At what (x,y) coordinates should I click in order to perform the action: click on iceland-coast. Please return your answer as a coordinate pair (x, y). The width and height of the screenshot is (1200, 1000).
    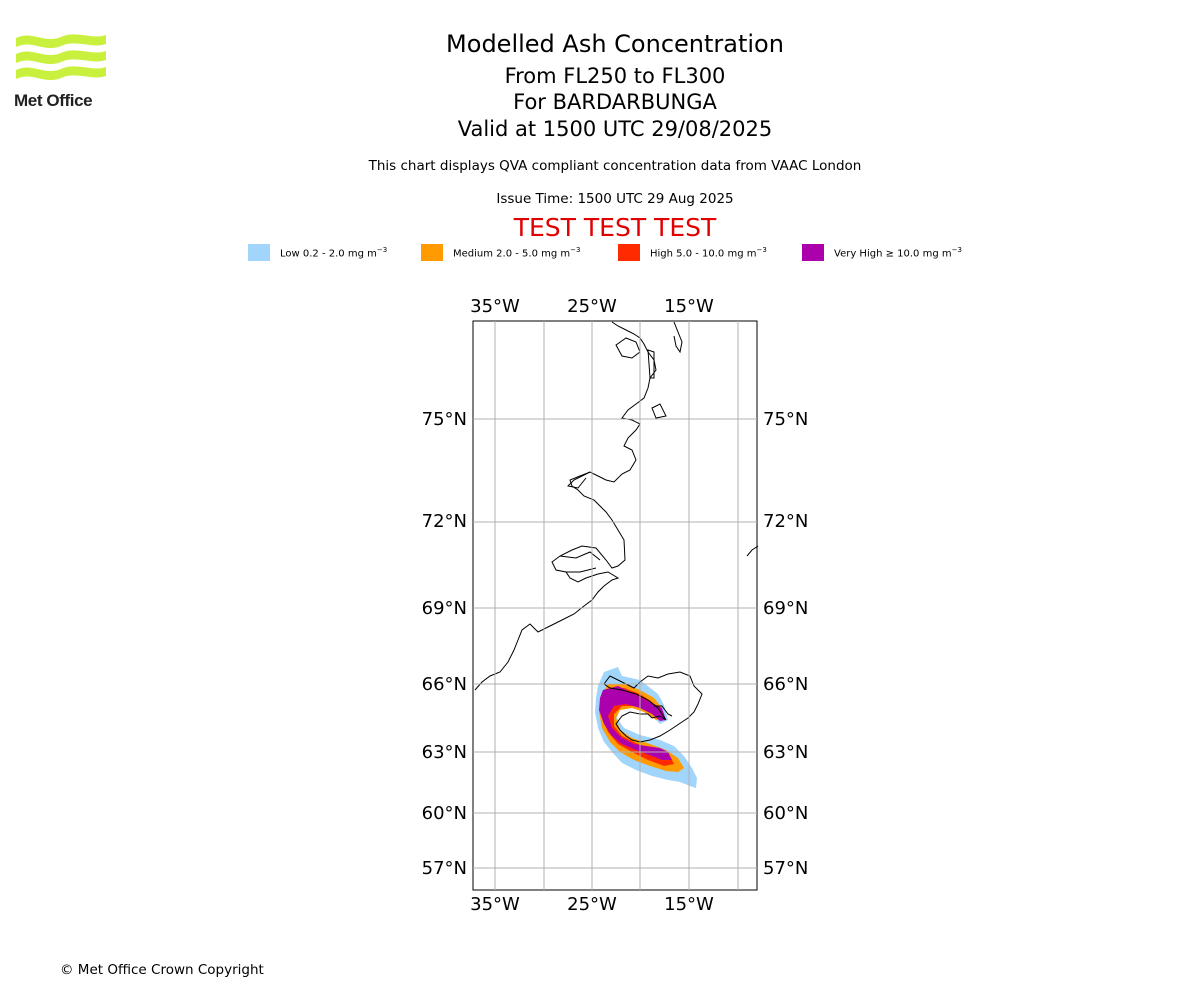
    Looking at the image, I should click on (653, 707).